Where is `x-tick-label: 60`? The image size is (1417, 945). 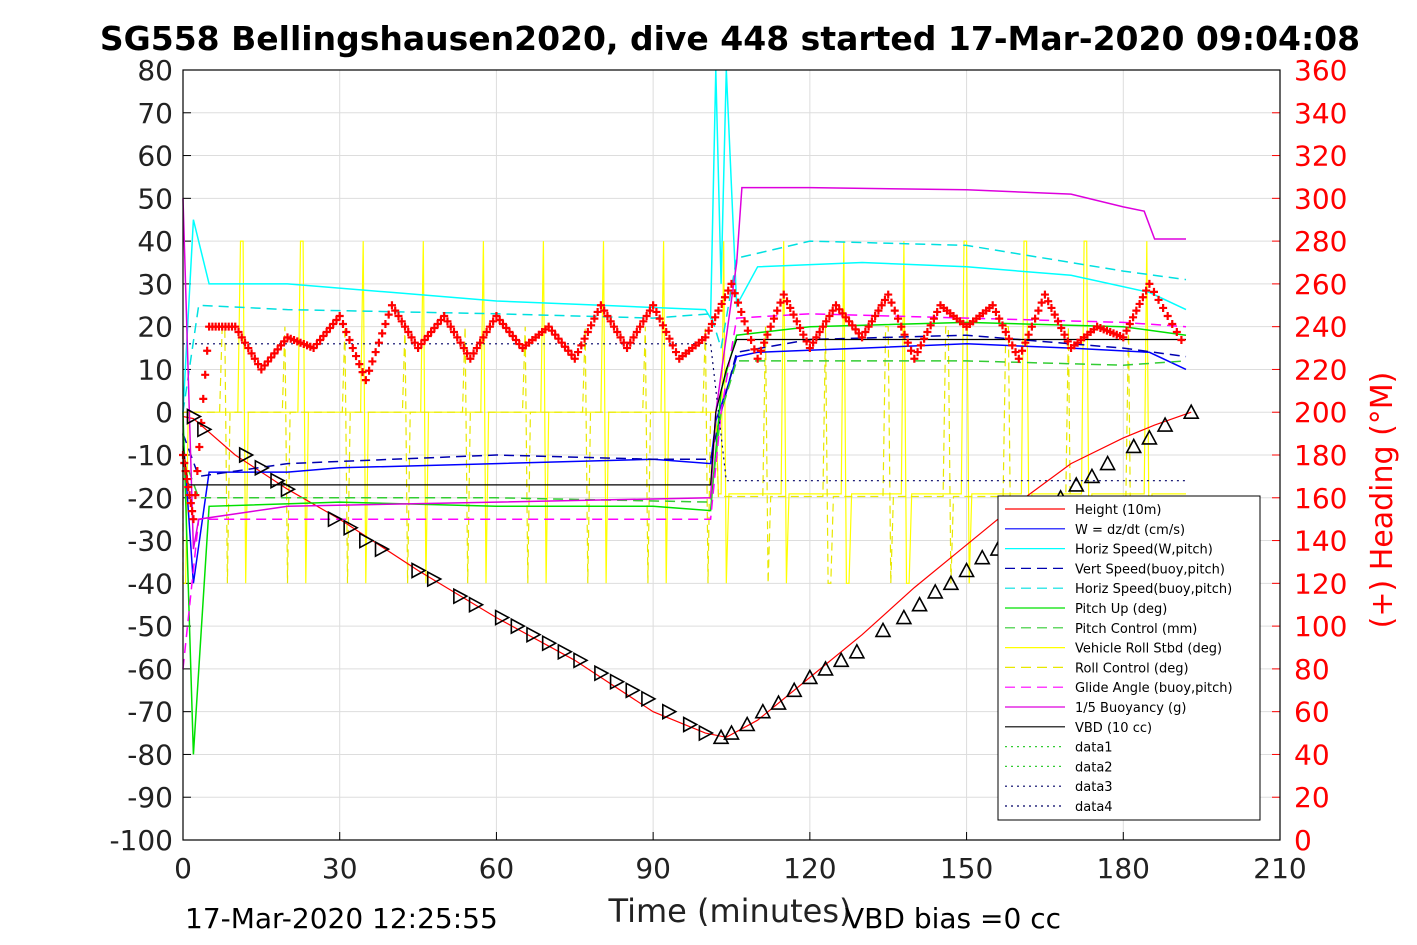 x-tick-label: 60 is located at coordinates (497, 868).